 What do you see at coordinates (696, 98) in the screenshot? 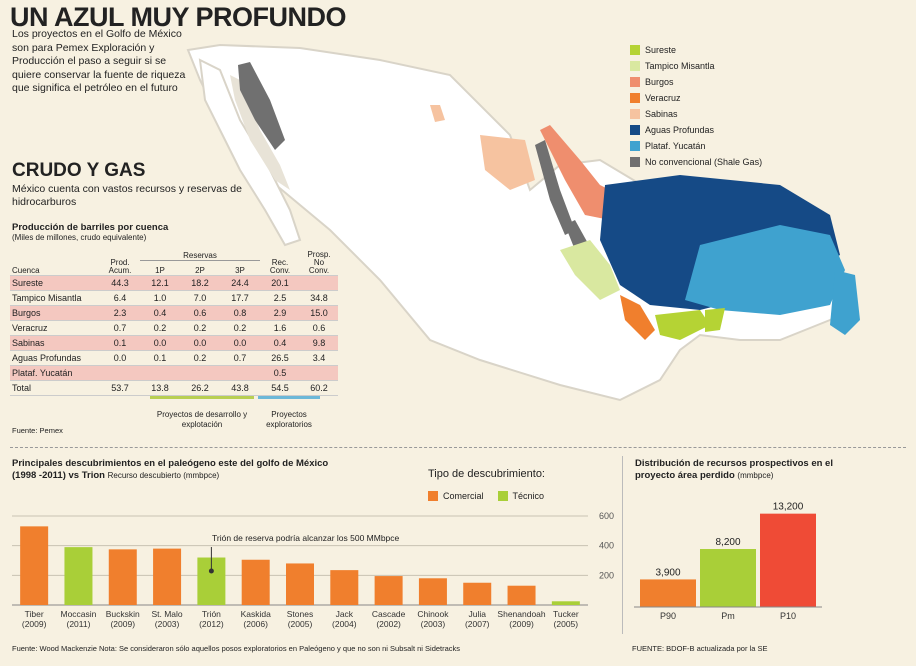
I see `legend-item: Veracruz` at bounding box center [696, 98].